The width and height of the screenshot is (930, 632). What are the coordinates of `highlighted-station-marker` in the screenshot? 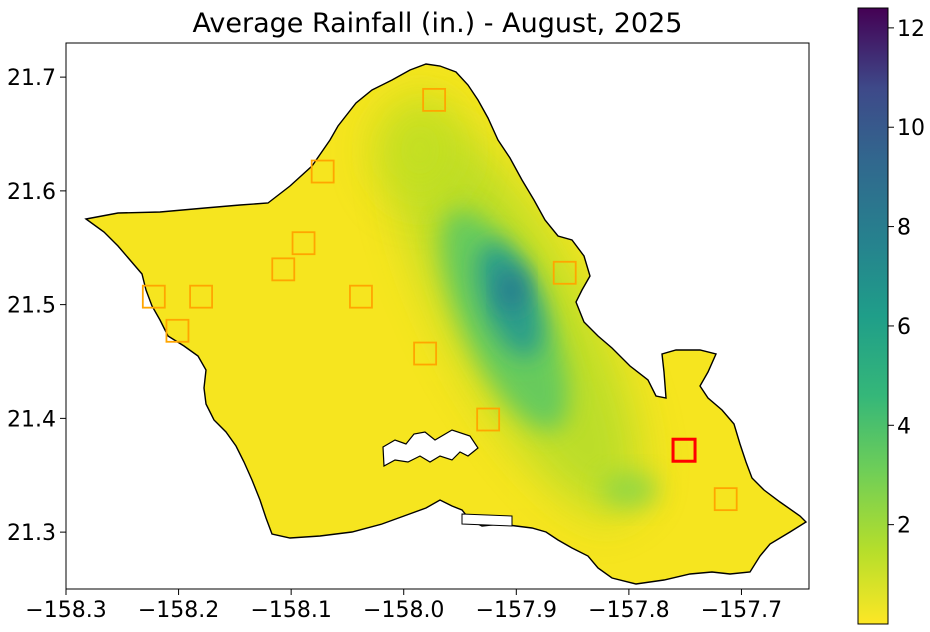 It's located at (684, 450).